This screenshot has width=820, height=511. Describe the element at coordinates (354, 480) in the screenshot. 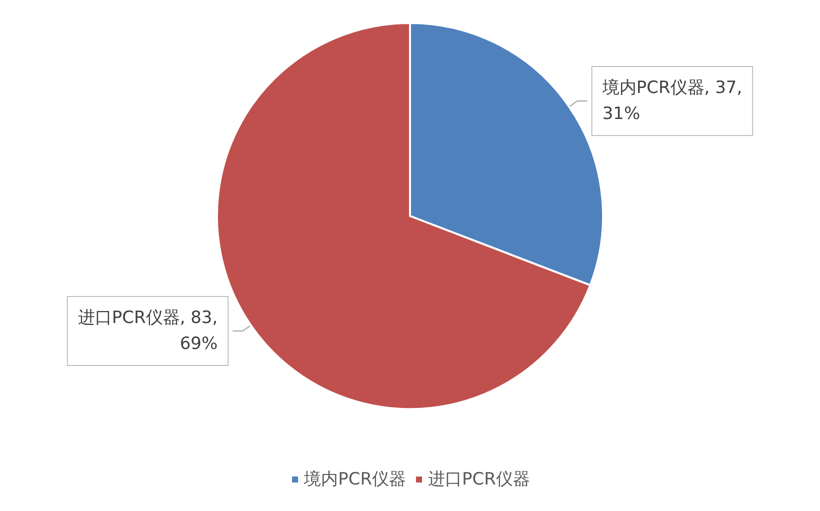

I see `legend-label: 境内PCR仪器` at that location.